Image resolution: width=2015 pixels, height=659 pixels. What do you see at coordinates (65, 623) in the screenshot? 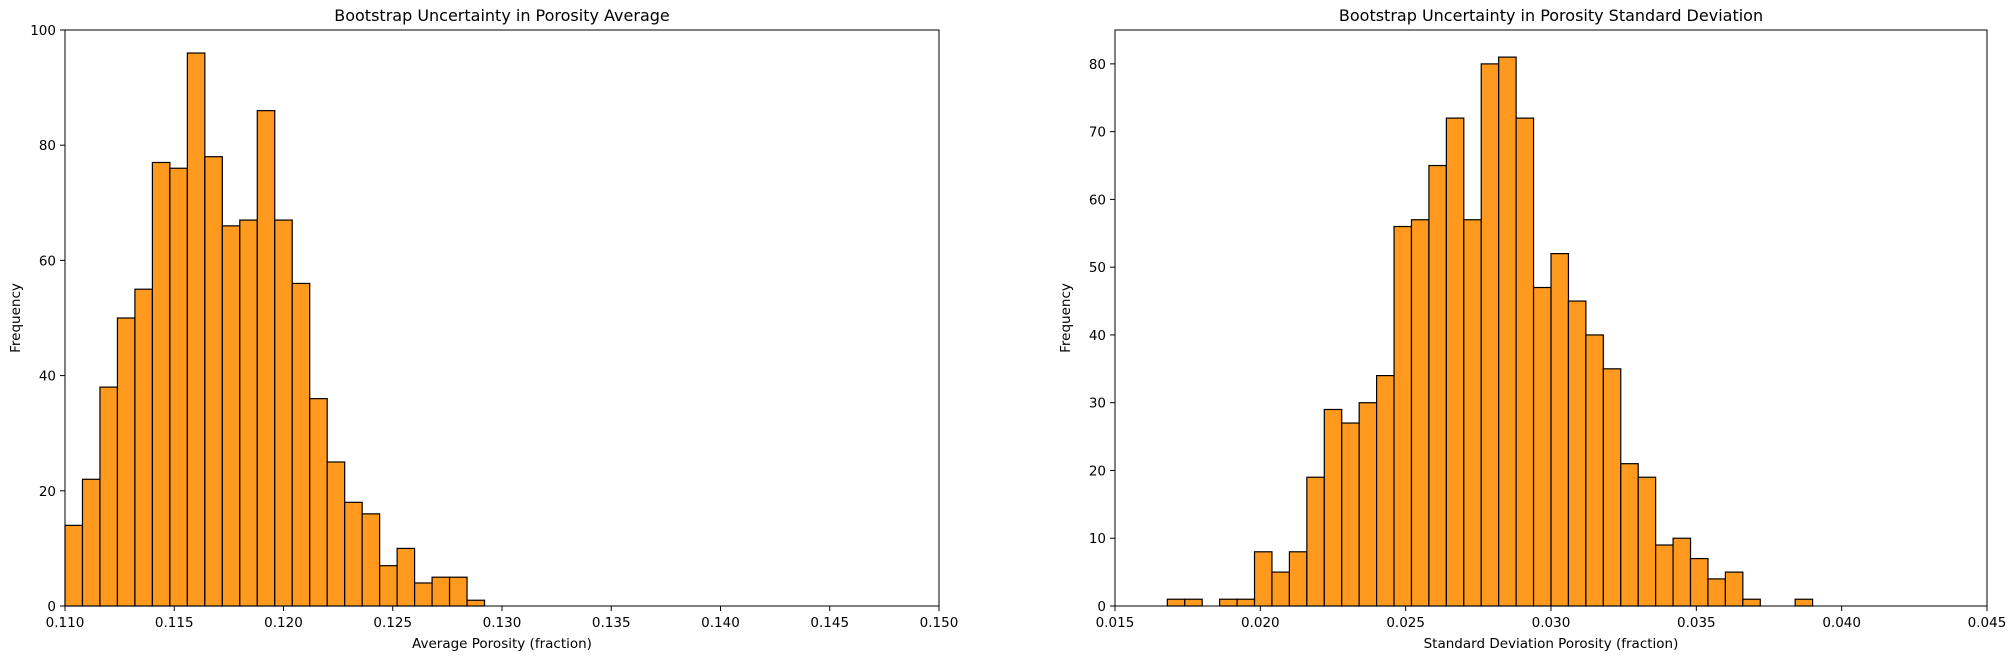
I see `x-tick-label: 0.110` at bounding box center [65, 623].